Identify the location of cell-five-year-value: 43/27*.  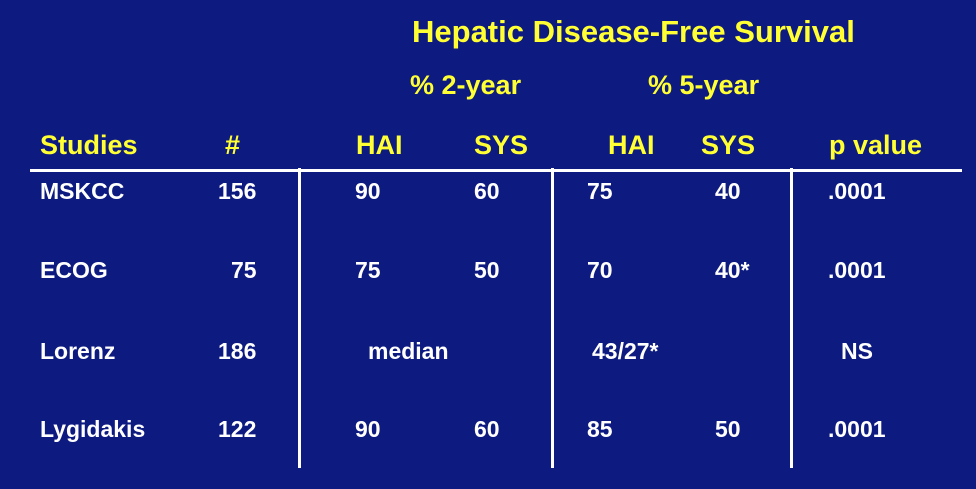
(625, 351).